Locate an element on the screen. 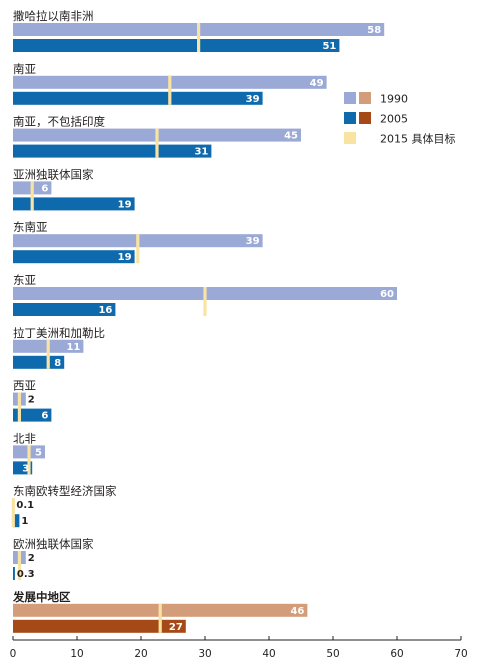  data-label-1990: 60 is located at coordinates (387, 294).